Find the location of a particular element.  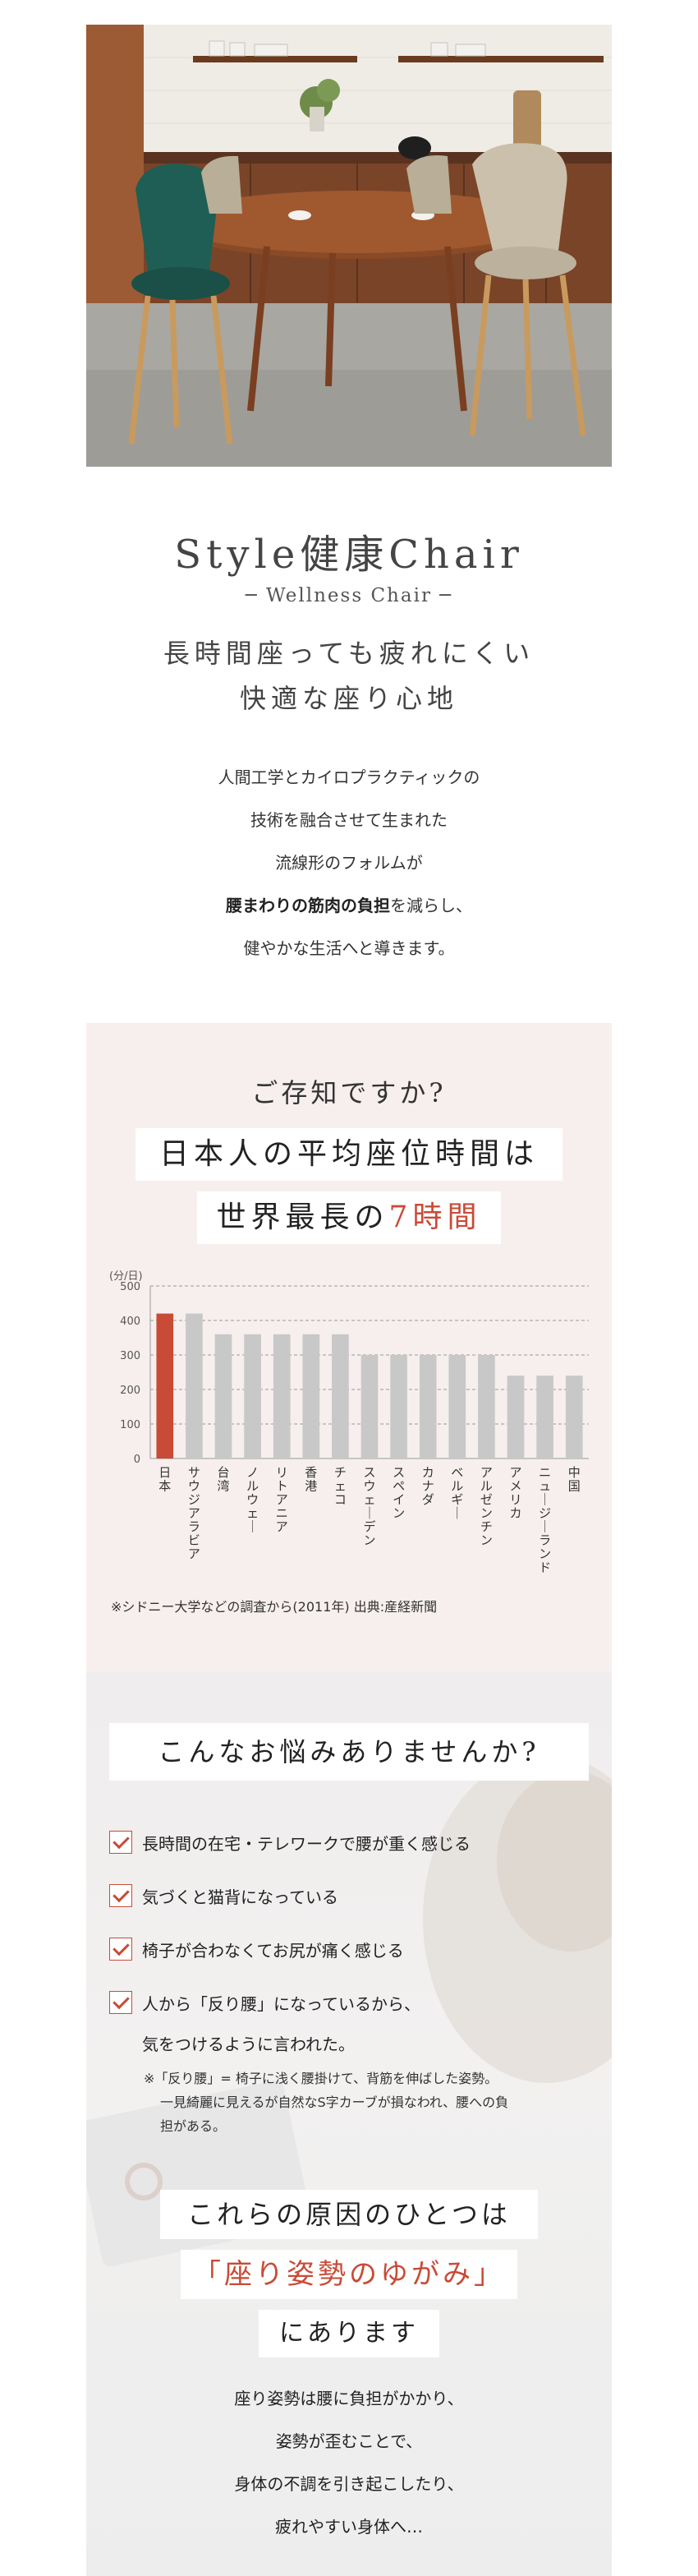

stats-headline-2: 世界最長の7時間 is located at coordinates (349, 1217).